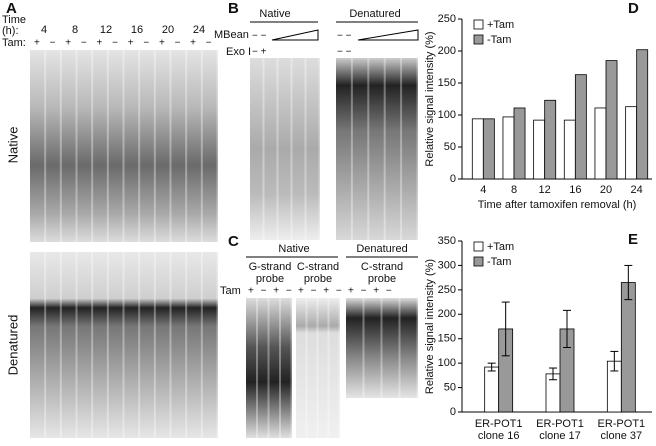  I want to click on y-tick-label: 50, so click(450, 147).